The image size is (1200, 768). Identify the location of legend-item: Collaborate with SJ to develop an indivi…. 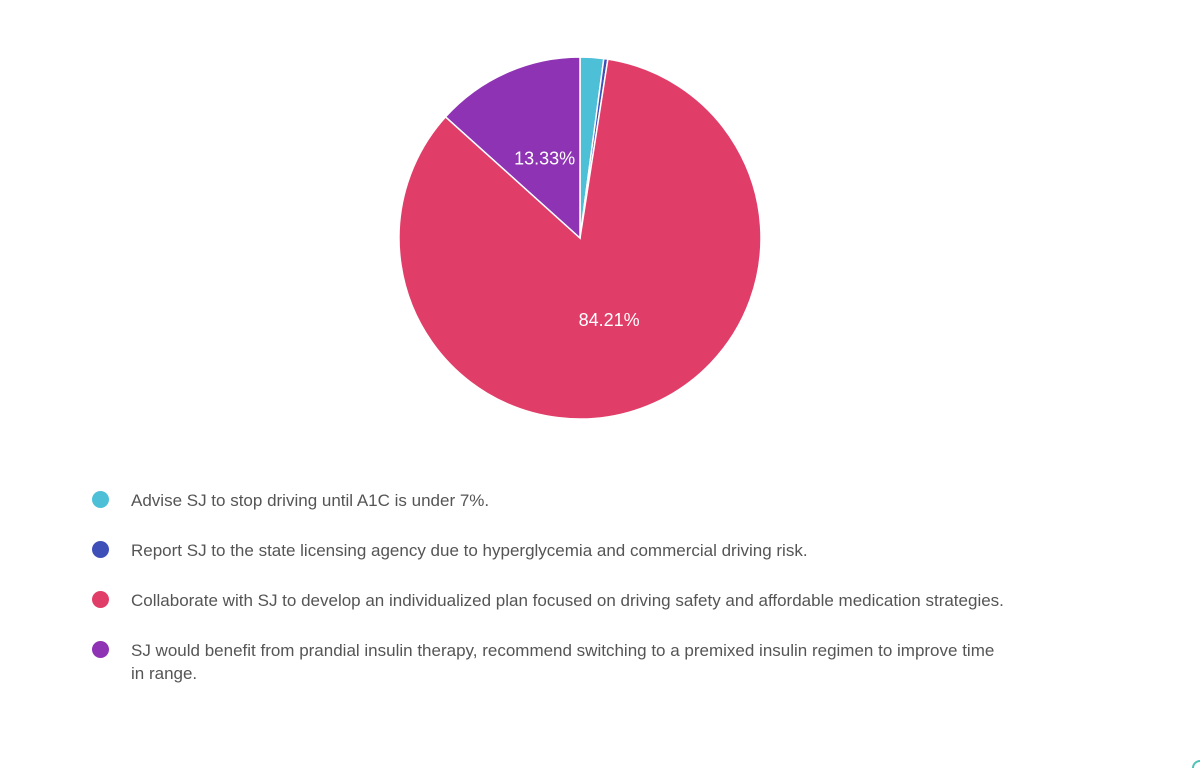
(552, 600).